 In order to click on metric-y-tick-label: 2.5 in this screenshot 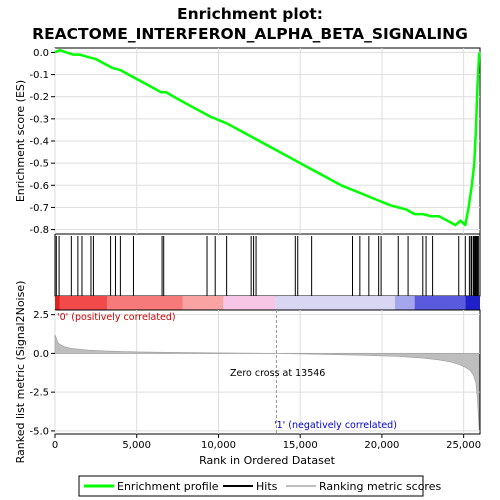, I will do `click(41, 315)`.